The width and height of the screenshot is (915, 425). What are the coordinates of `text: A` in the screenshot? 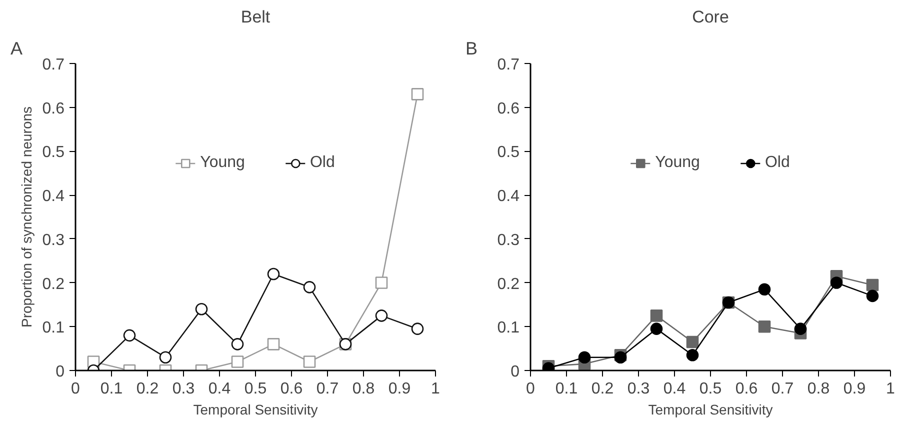 It's located at (16, 48).